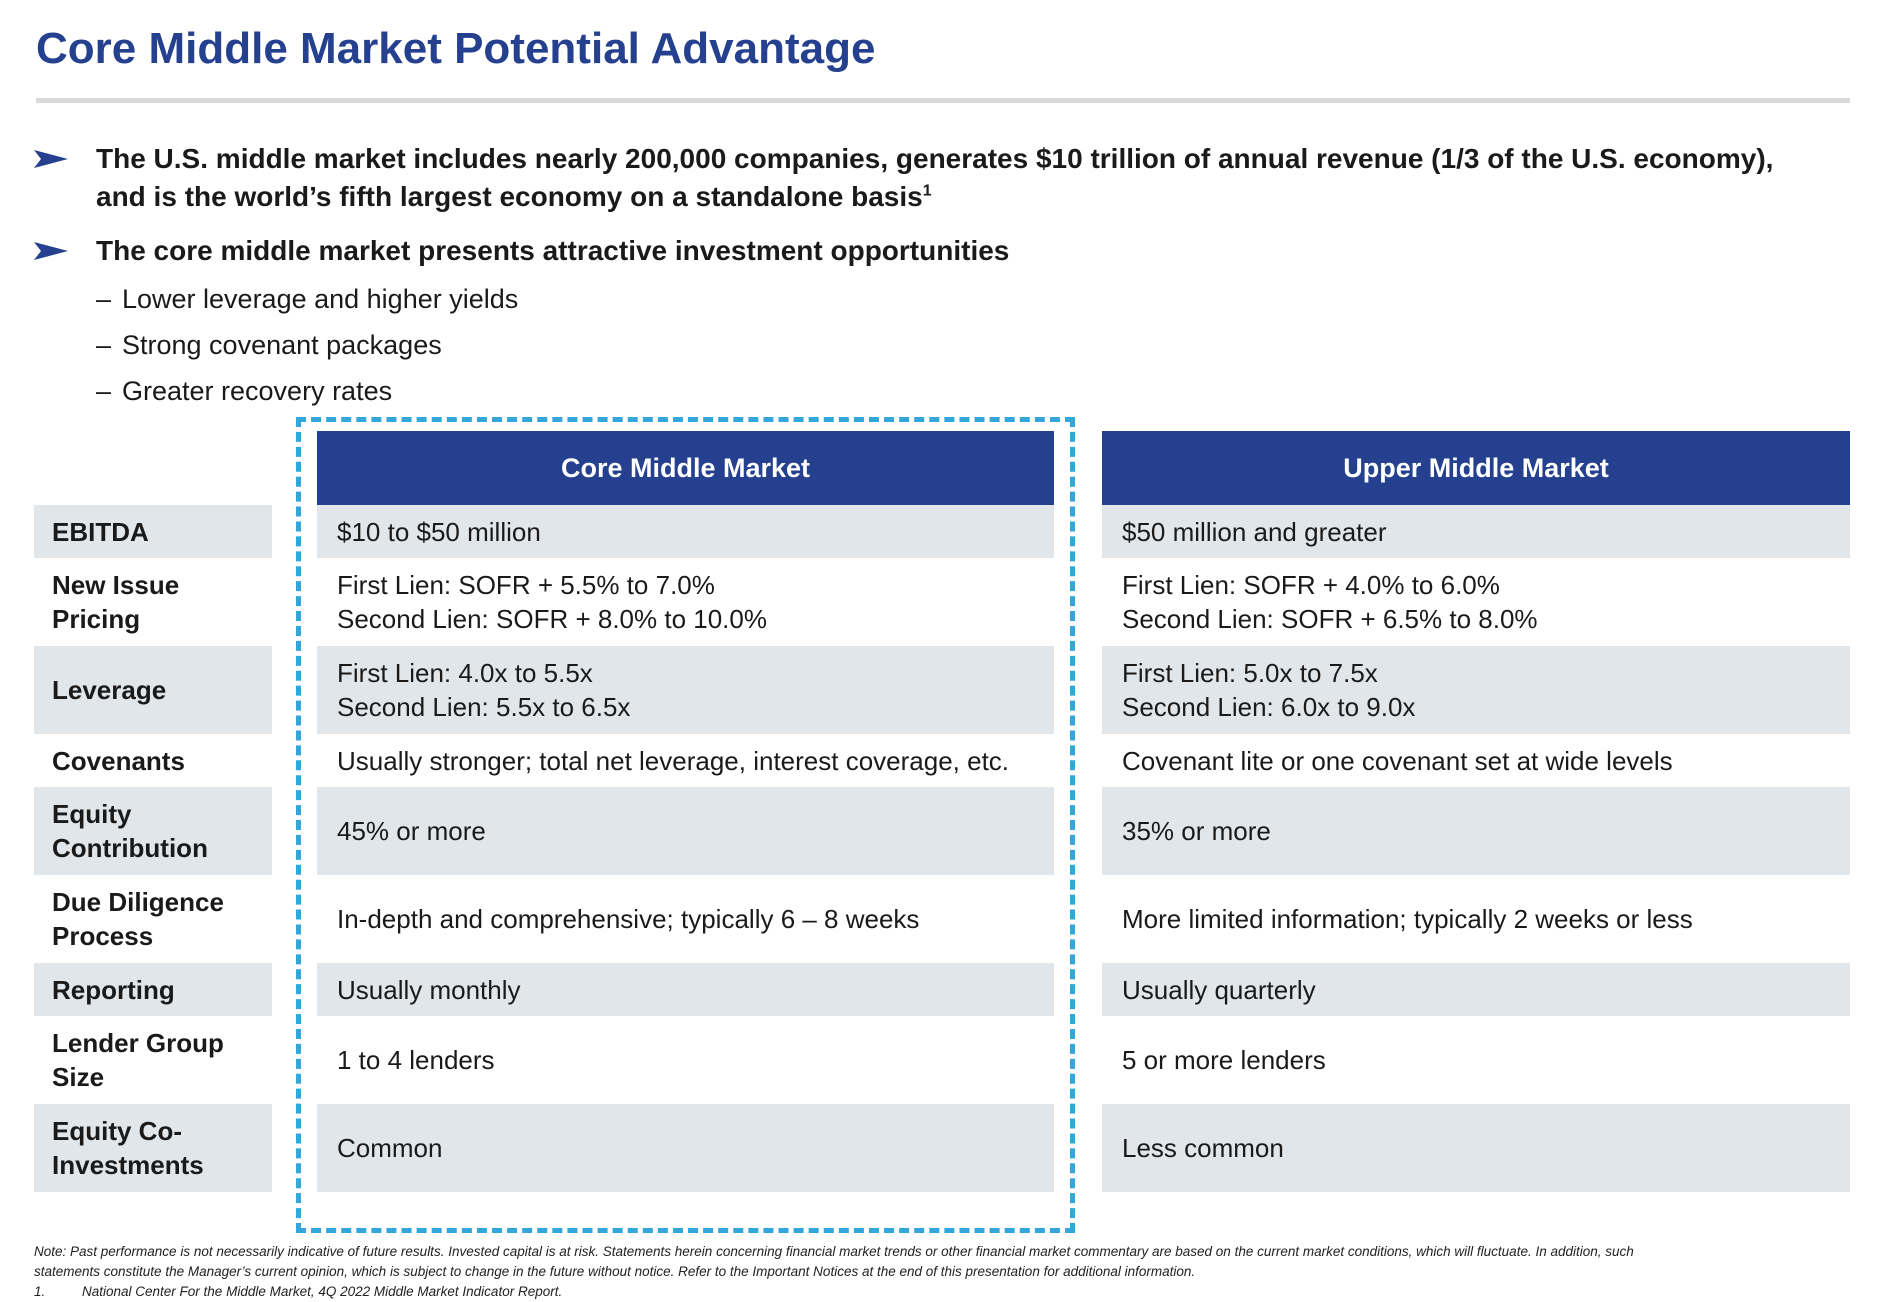  Describe the element at coordinates (153, 989) in the screenshot. I see `row-label-reporting: Reporting` at that location.